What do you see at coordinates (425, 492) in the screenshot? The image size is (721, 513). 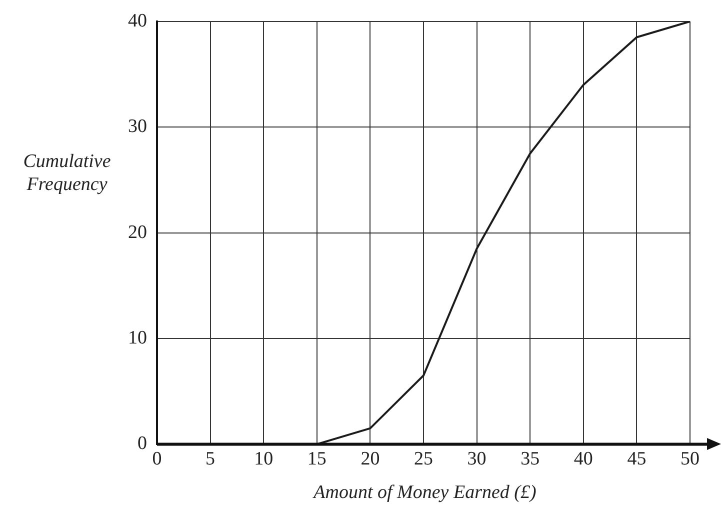 I see `x-axis-title: Amount of Money Earned (£)` at bounding box center [425, 492].